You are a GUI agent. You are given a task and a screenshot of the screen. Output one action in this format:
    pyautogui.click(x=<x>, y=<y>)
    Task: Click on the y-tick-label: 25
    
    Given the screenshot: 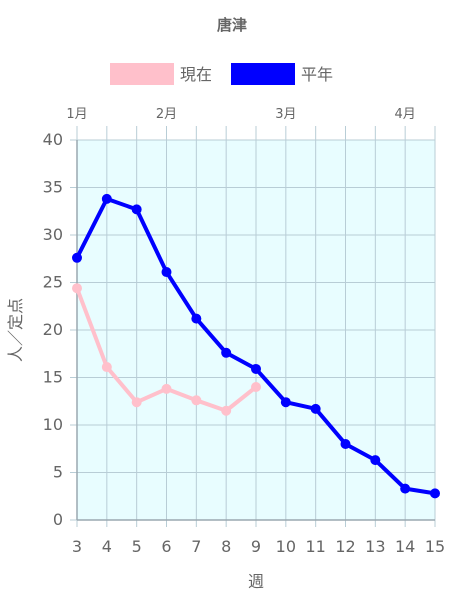 What is the action you would take?
    pyautogui.click(x=53, y=282)
    